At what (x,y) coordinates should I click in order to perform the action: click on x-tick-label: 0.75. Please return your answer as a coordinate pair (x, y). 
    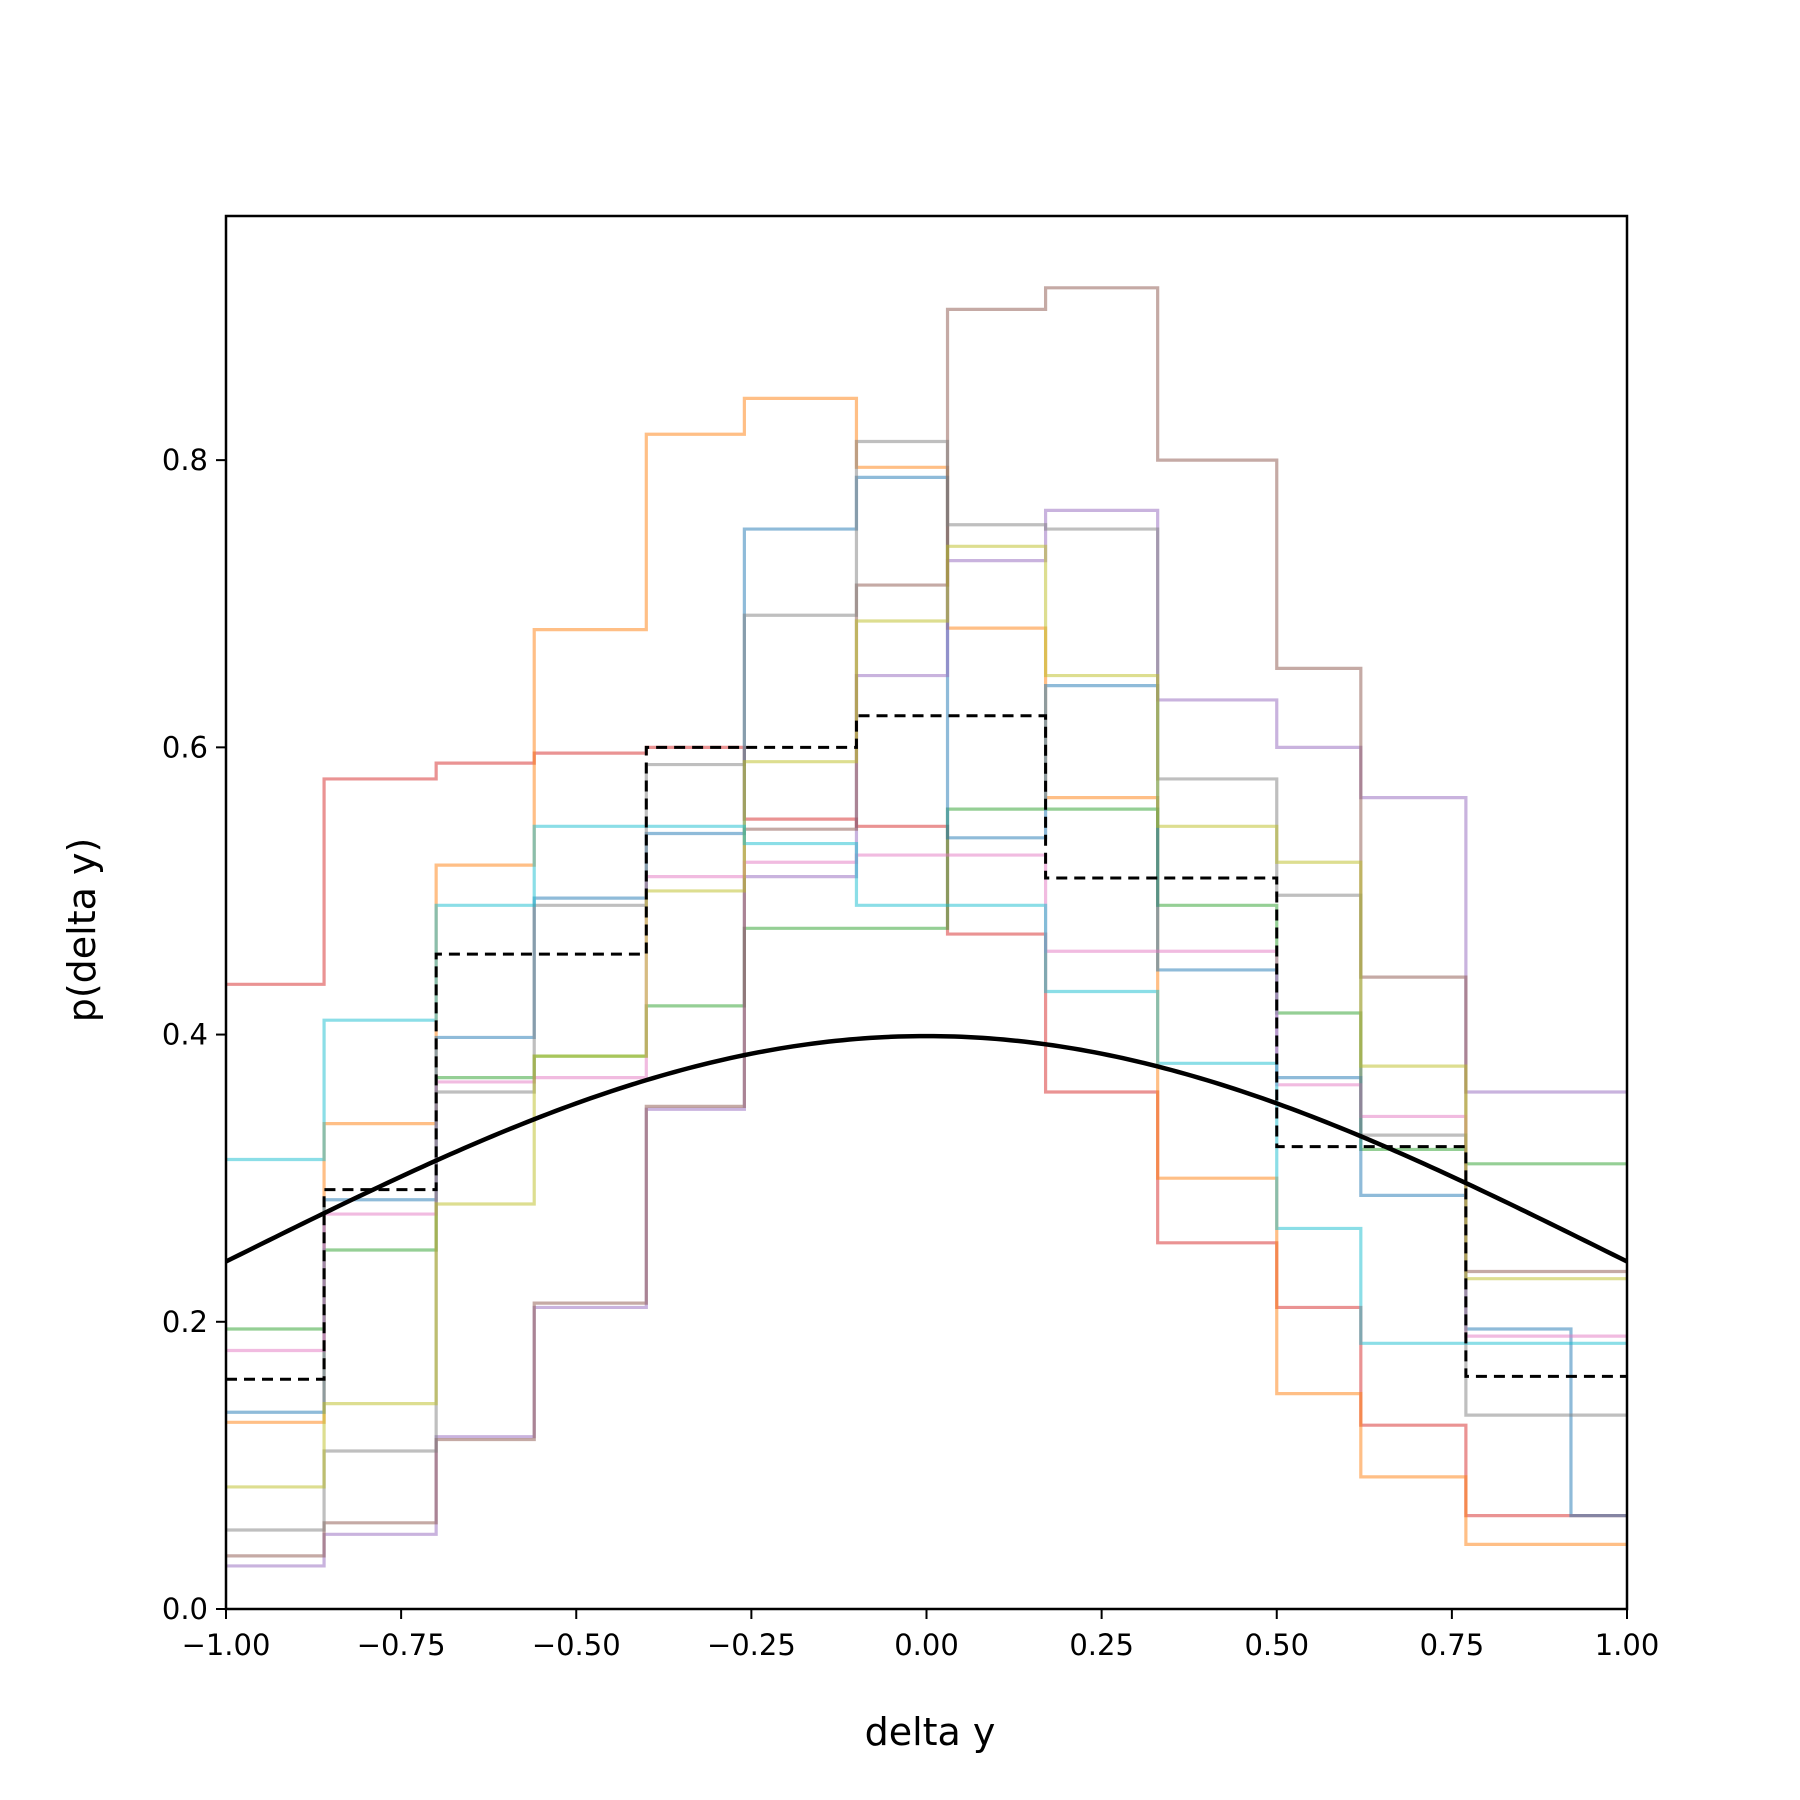
    Looking at the image, I should click on (1452, 1645).